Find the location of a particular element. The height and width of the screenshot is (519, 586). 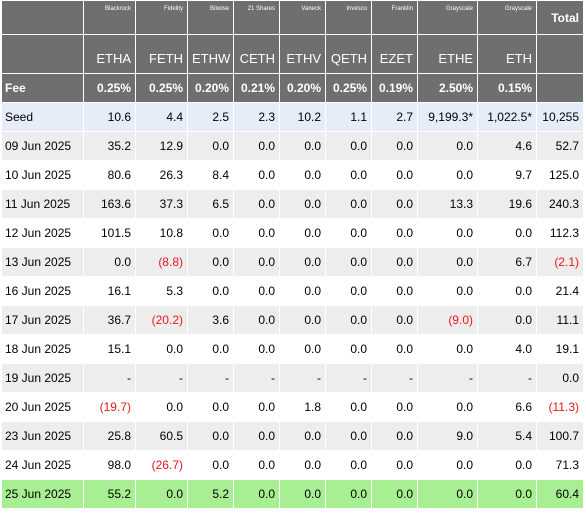

flow-cell: 55.2 is located at coordinates (109, 494).